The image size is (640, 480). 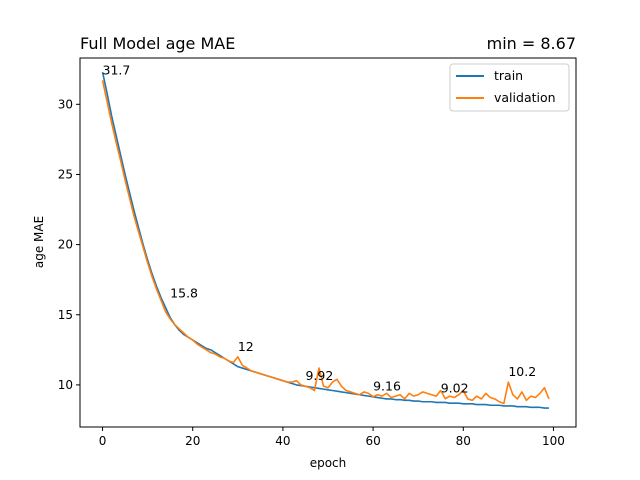 What do you see at coordinates (192, 441) in the screenshot?
I see `x-tick-label: 20` at bounding box center [192, 441].